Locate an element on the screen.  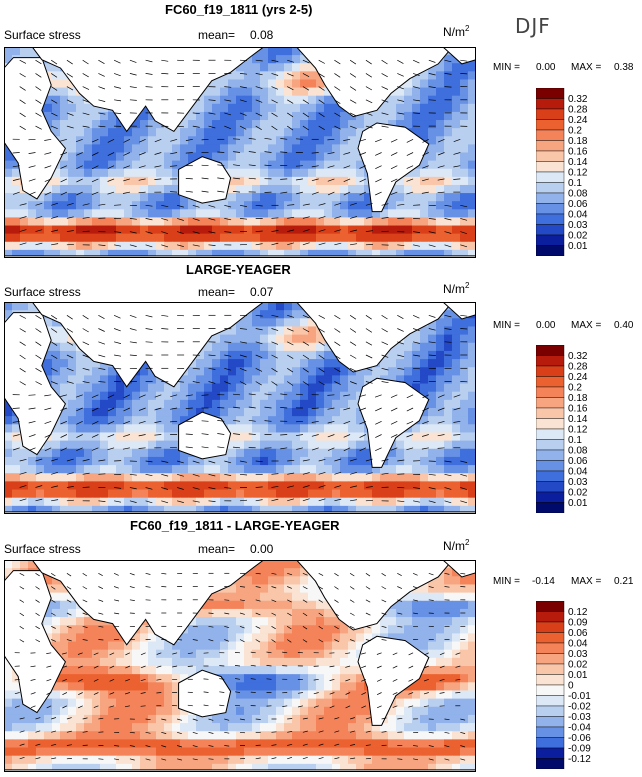
colorbar-tick-label: 0.06 is located at coordinates (578, 461).